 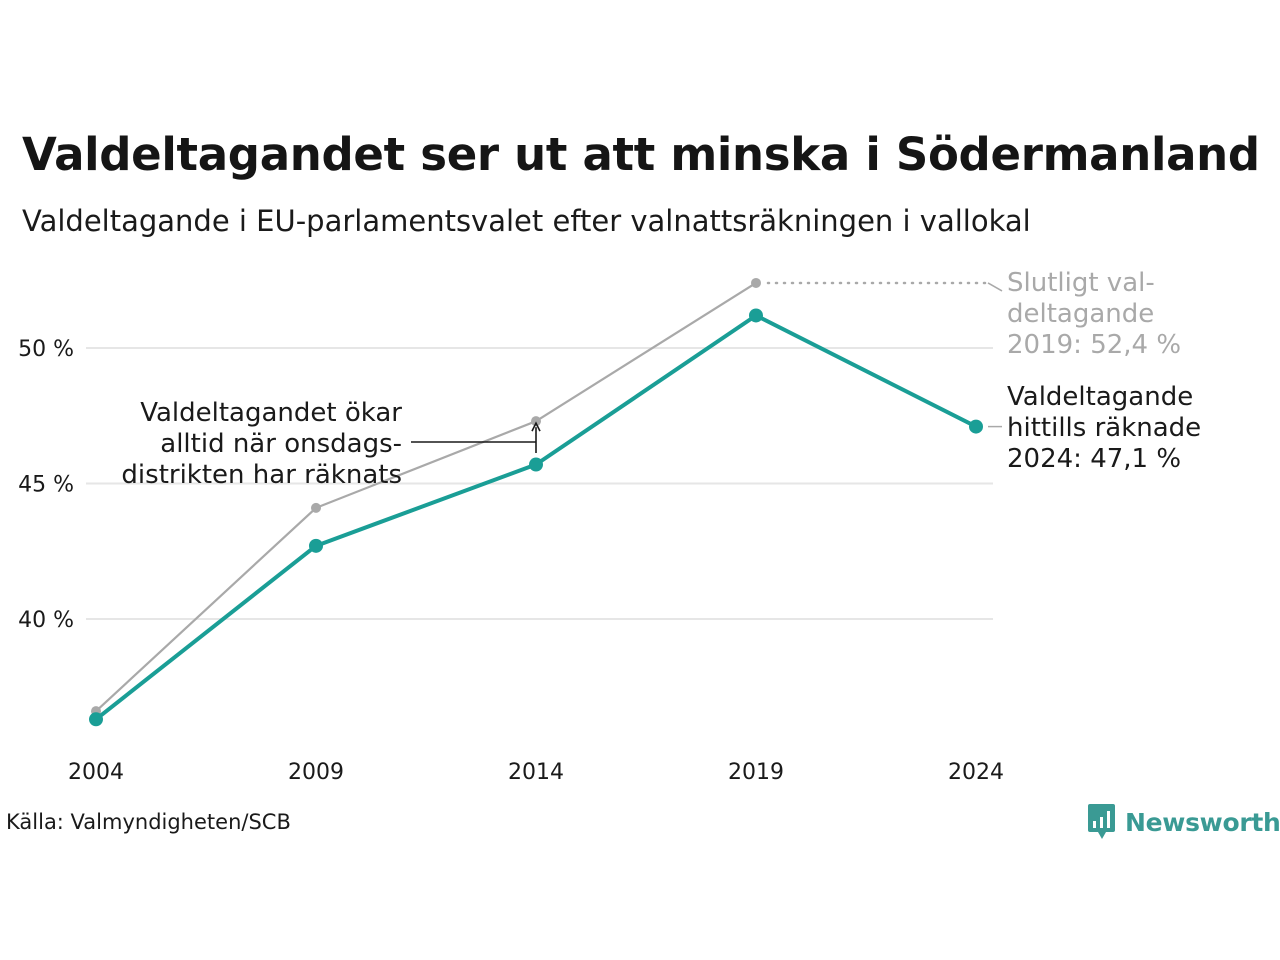 What do you see at coordinates (976, 772) in the screenshot?
I see `x-tick-label: 2024` at bounding box center [976, 772].